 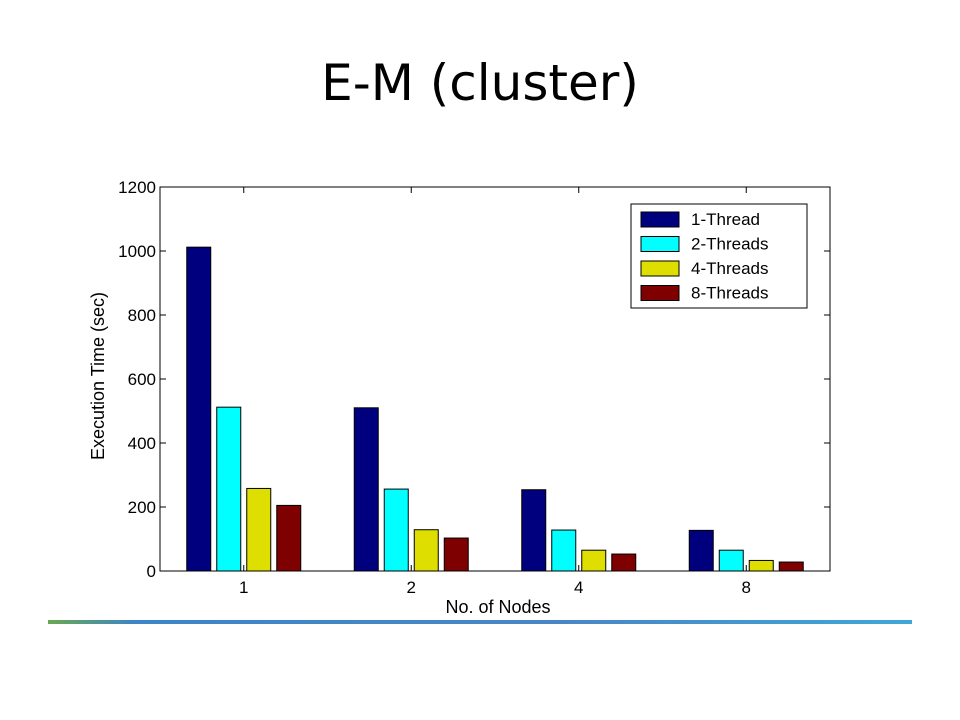 I want to click on x-tick-label: 1, so click(x=243, y=587).